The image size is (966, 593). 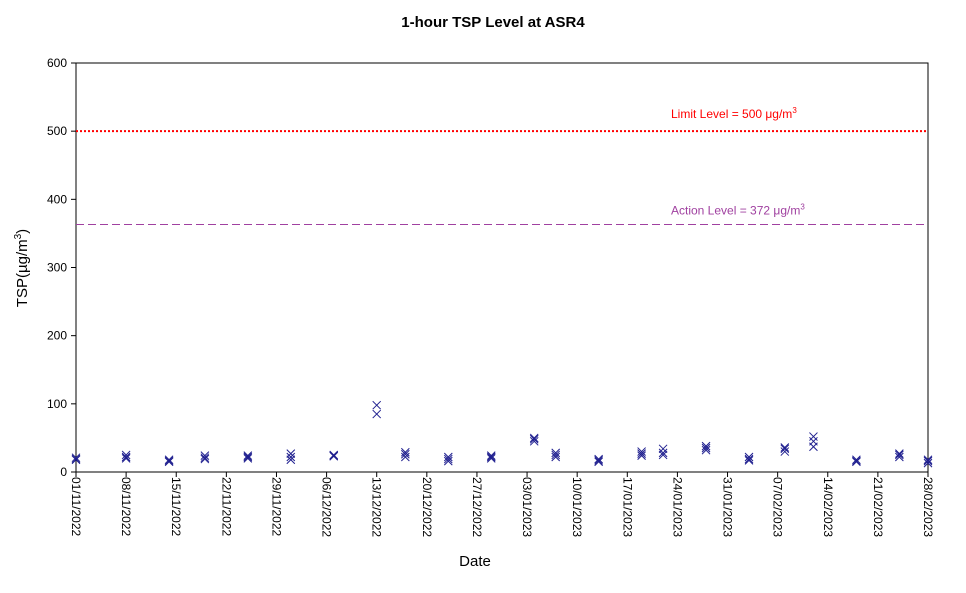 I want to click on x-tick-label: 07/02/2023, so click(x=778, y=507).